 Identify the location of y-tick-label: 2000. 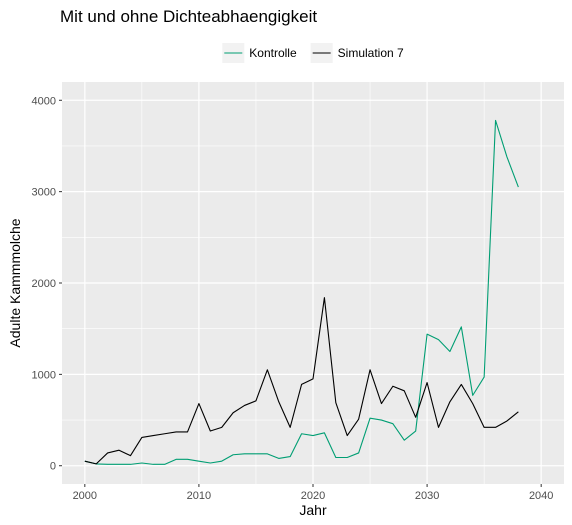
(44, 284).